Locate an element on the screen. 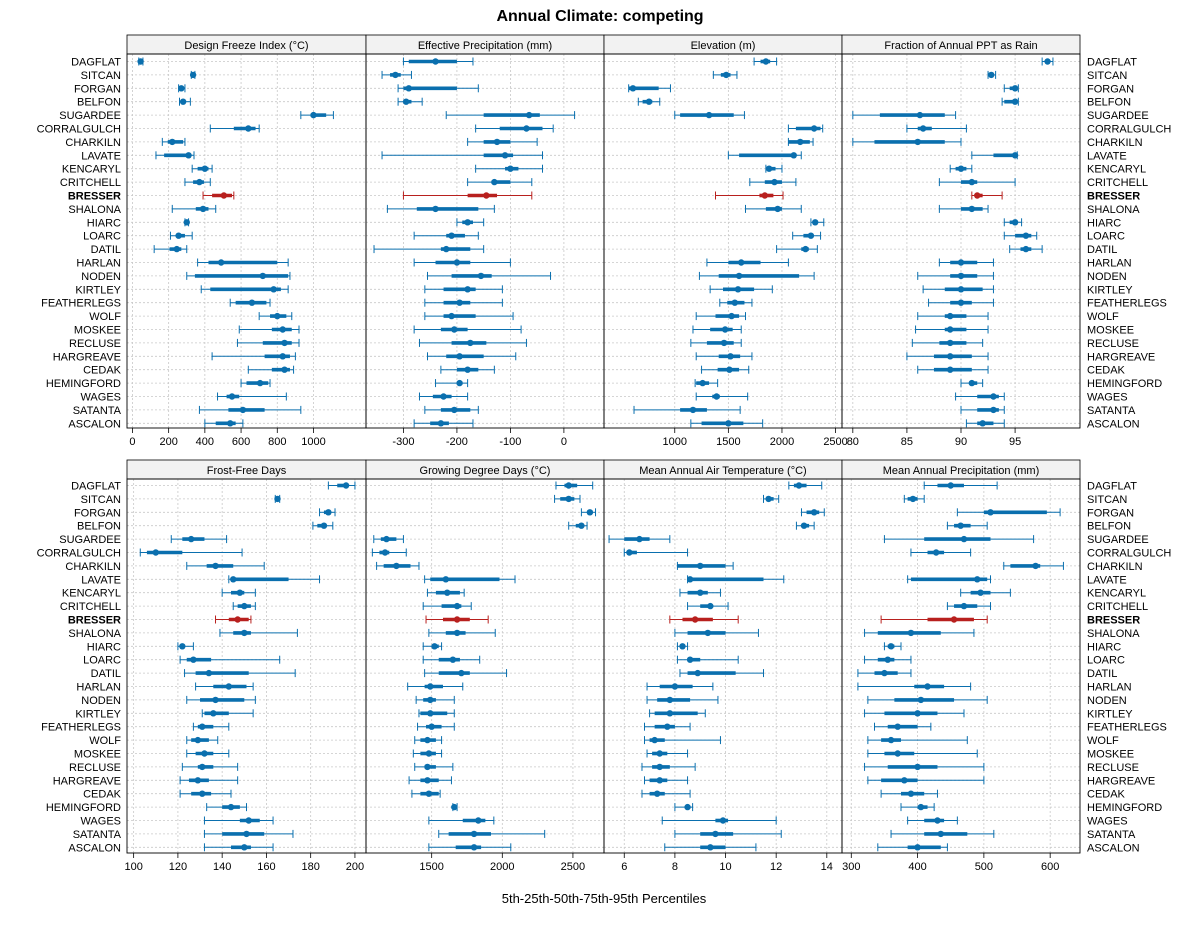 Image resolution: width=1200 pixels, height=925 pixels. site-label-right: LAVATE is located at coordinates (1107, 156).